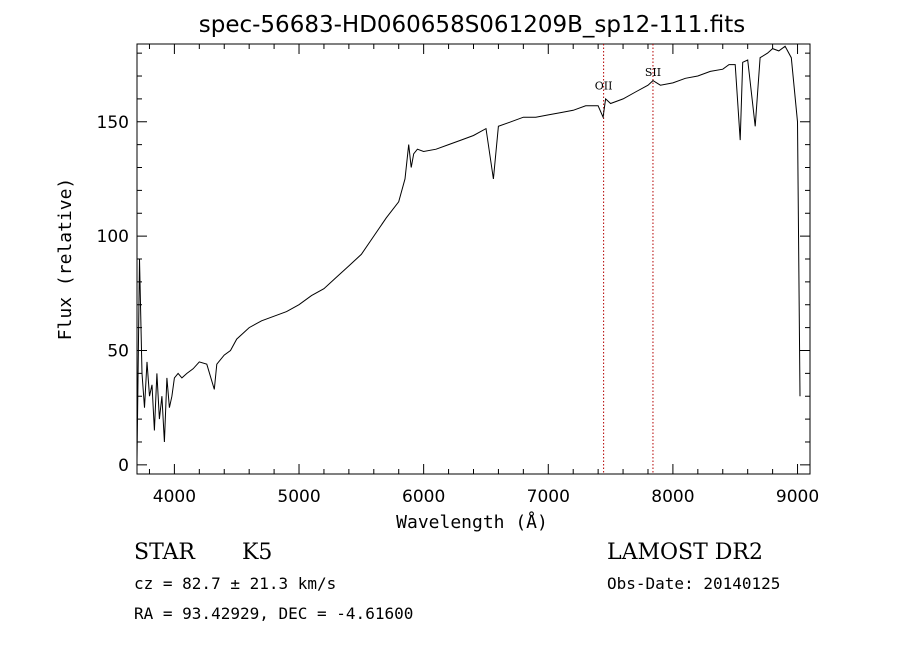 This screenshot has height=649, width=900. What do you see at coordinates (628, 259) in the screenshot?
I see `reference-lines` at bounding box center [628, 259].